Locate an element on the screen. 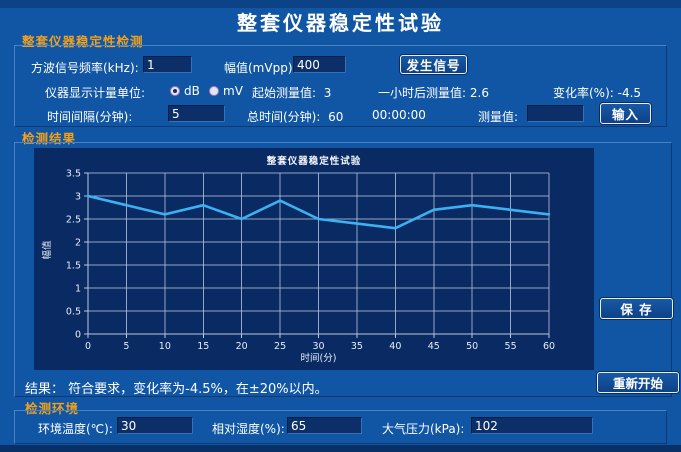 This screenshot has height=452, width=681. svg-text: 3.5 is located at coordinates (73, 174).